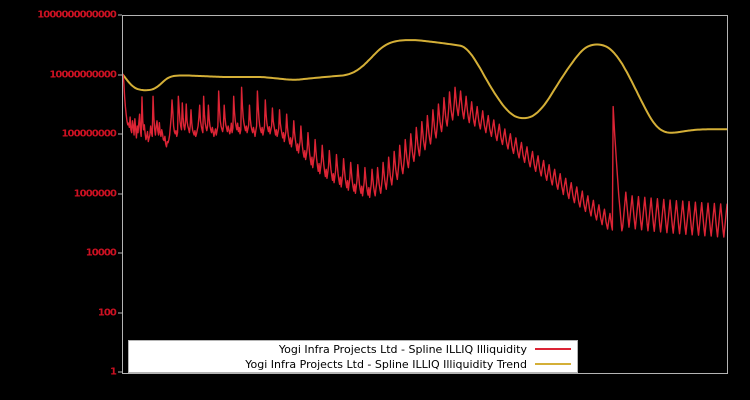 The height and width of the screenshot is (400, 750). I want to click on legend-swatch-illiquidity, so click(553, 349).